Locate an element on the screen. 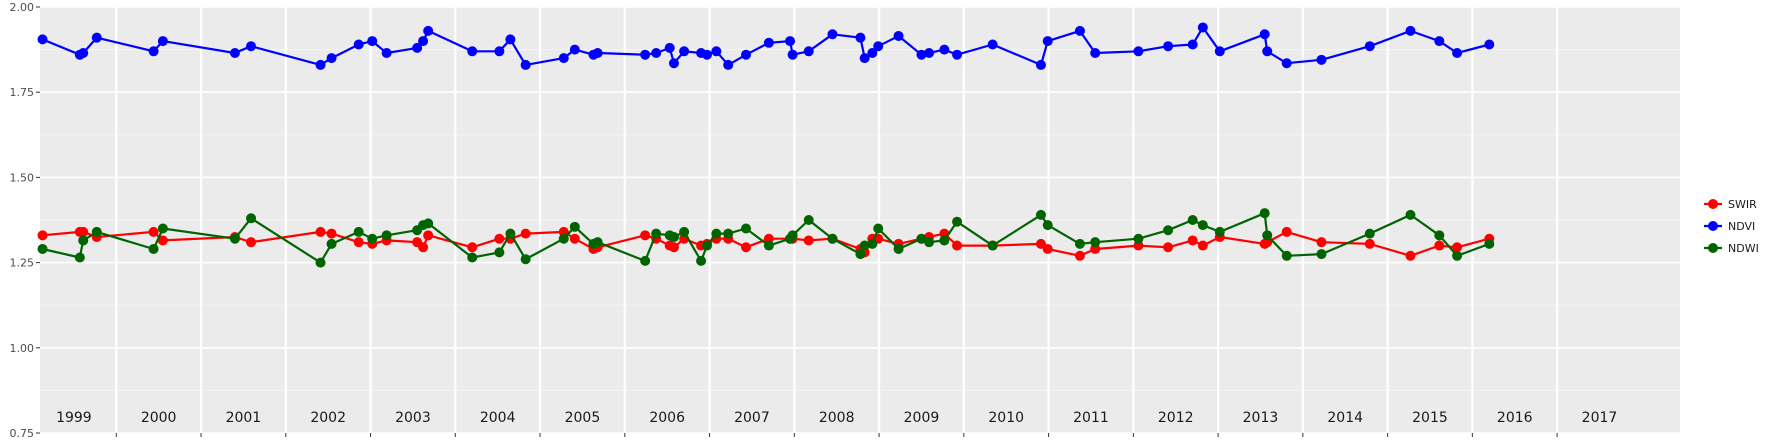 This screenshot has width=1773, height=446. year-label-2013: 2013 is located at coordinates (1261, 418).